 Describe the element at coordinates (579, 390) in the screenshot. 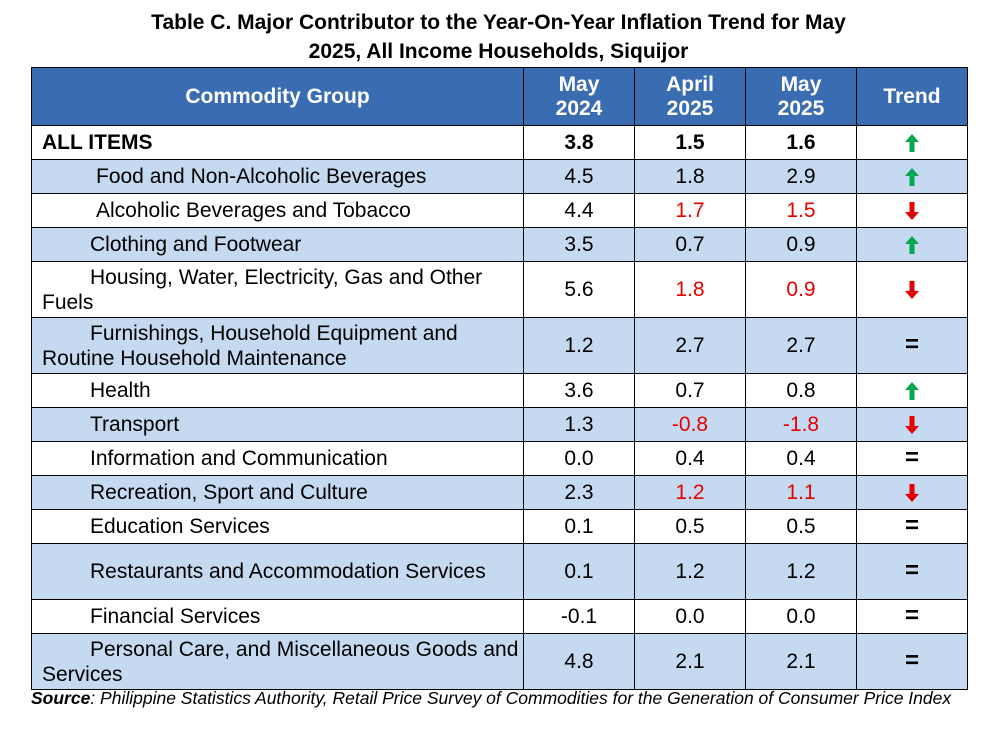

I see `value-may-2024: 3.6` at that location.